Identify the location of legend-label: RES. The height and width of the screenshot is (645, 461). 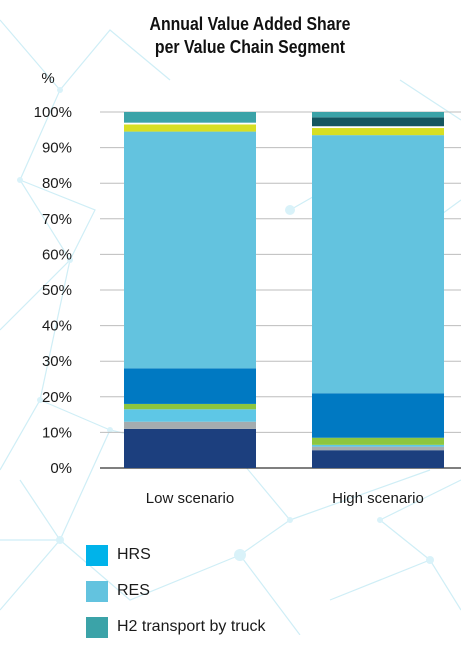
(133, 590).